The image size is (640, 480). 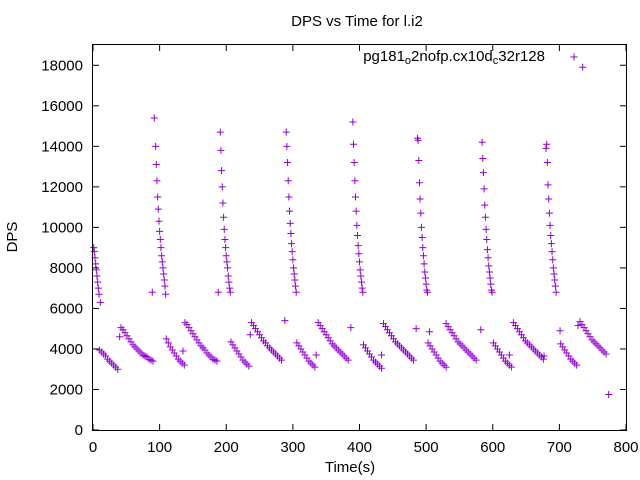 I want to click on y-tick-label: 18000, so click(x=62, y=65).